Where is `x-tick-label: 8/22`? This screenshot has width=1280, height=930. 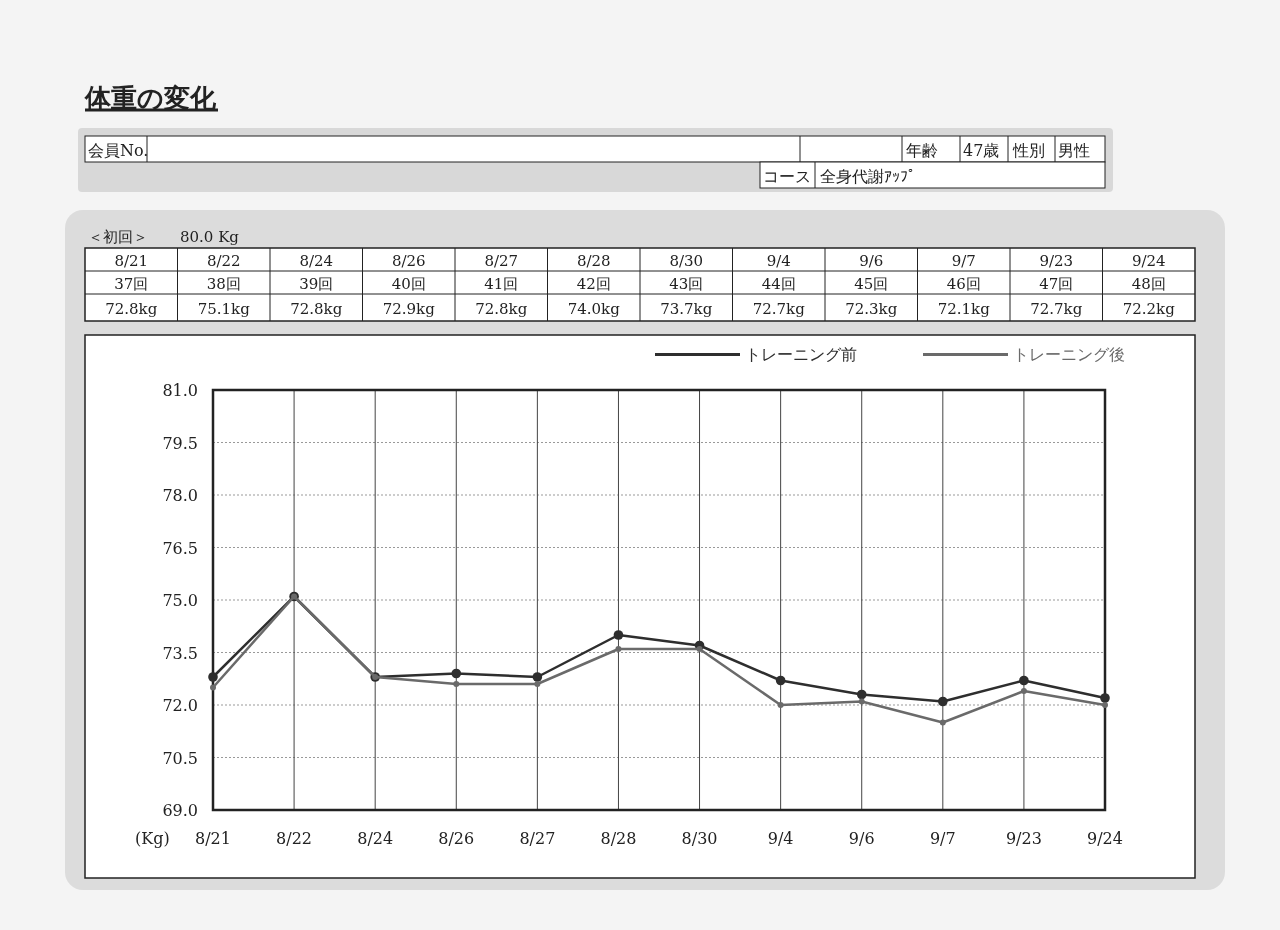 x-tick-label: 8/22 is located at coordinates (294, 838).